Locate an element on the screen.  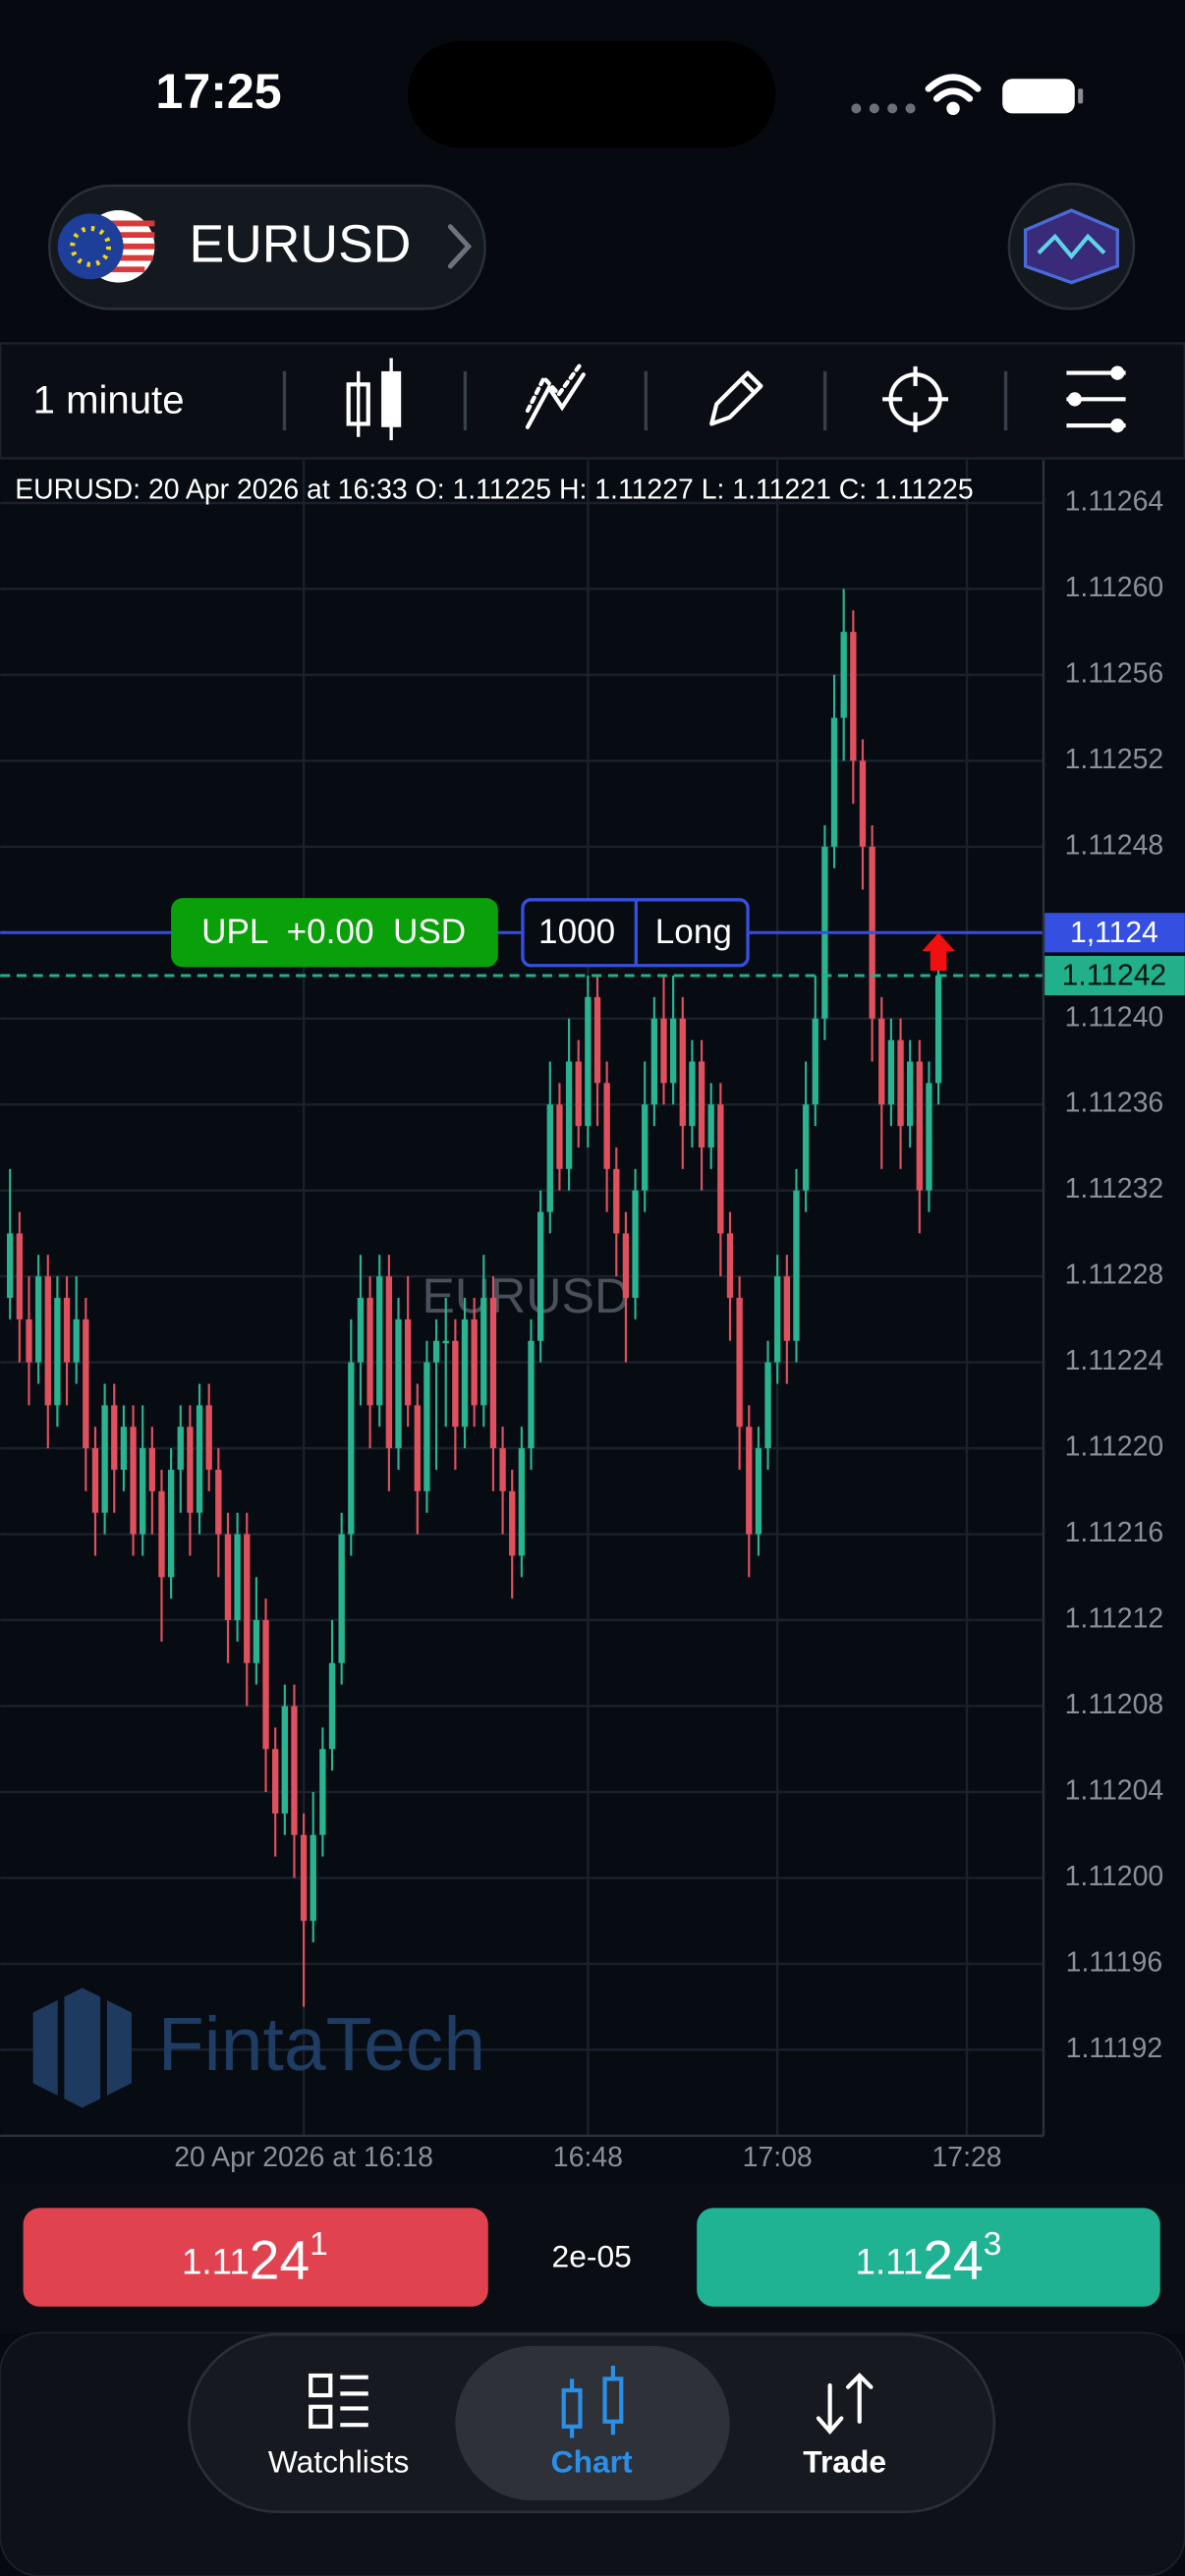
avatar-mark is located at coordinates (1072, 246).